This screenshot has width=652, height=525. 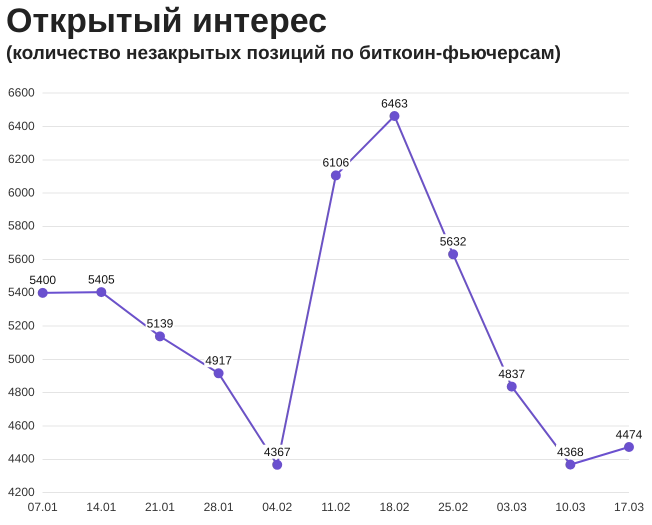 I want to click on x-tick-label: 25.02, so click(x=453, y=507).